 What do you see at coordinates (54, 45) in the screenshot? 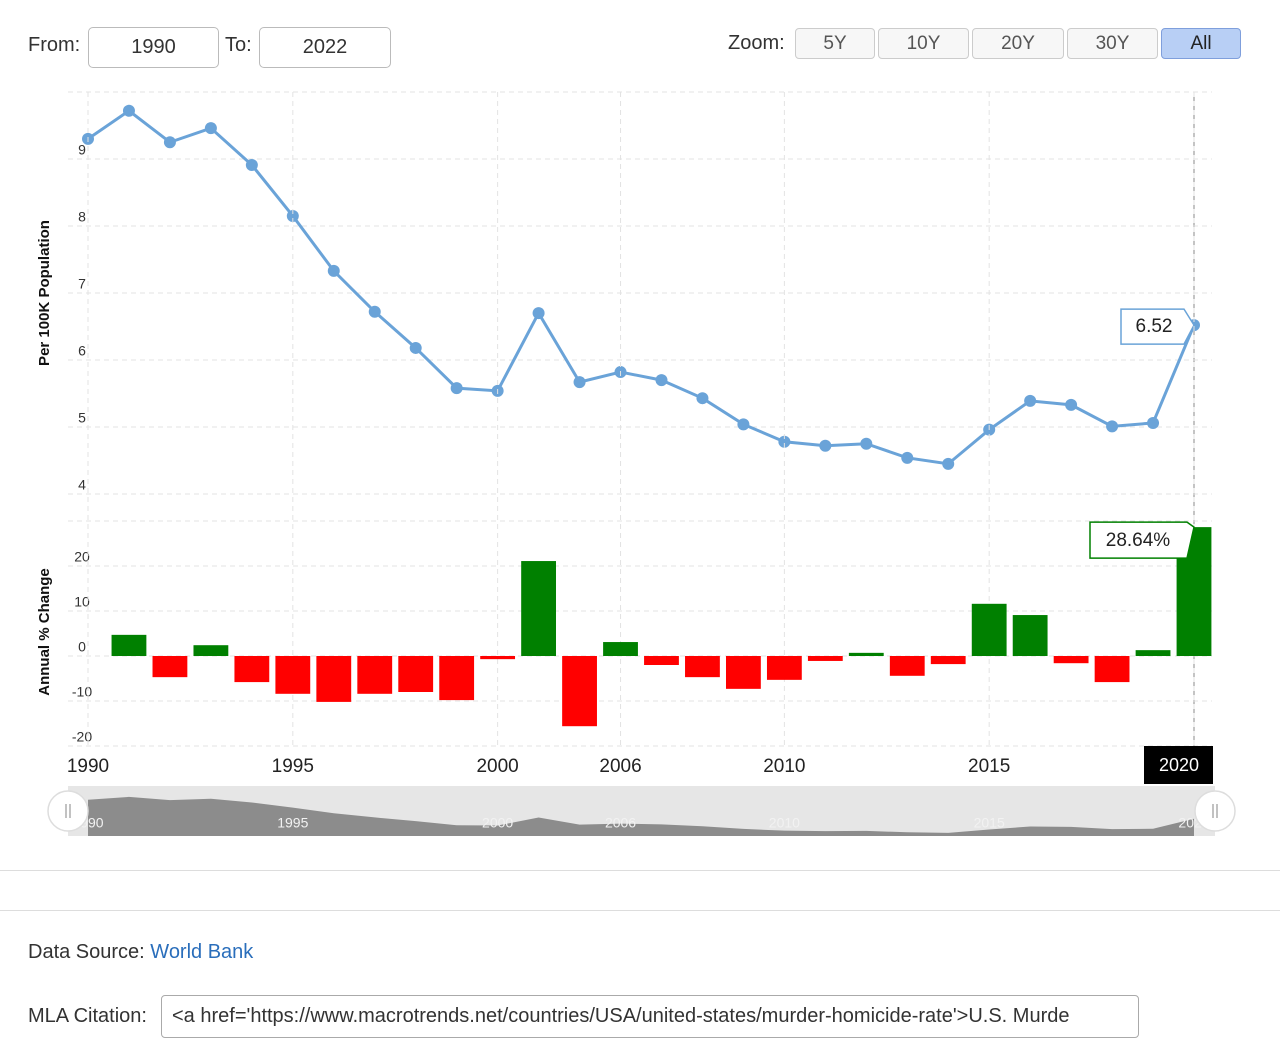
I see `from-label: From:` at bounding box center [54, 45].